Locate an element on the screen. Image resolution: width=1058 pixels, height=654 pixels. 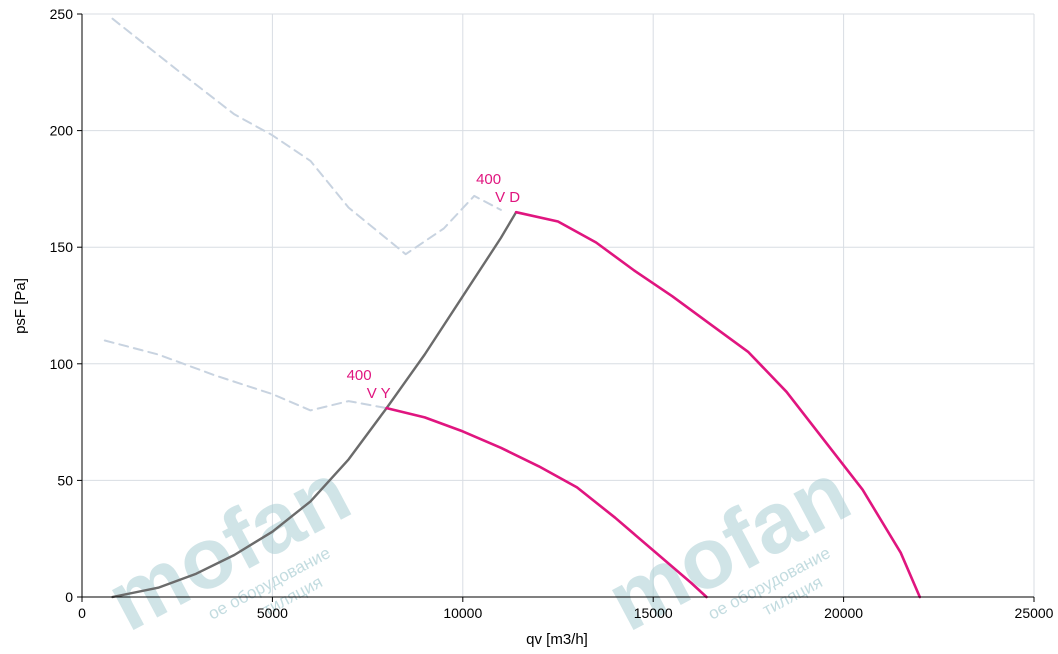
y-tick-label: 200 is located at coordinates (62, 131).